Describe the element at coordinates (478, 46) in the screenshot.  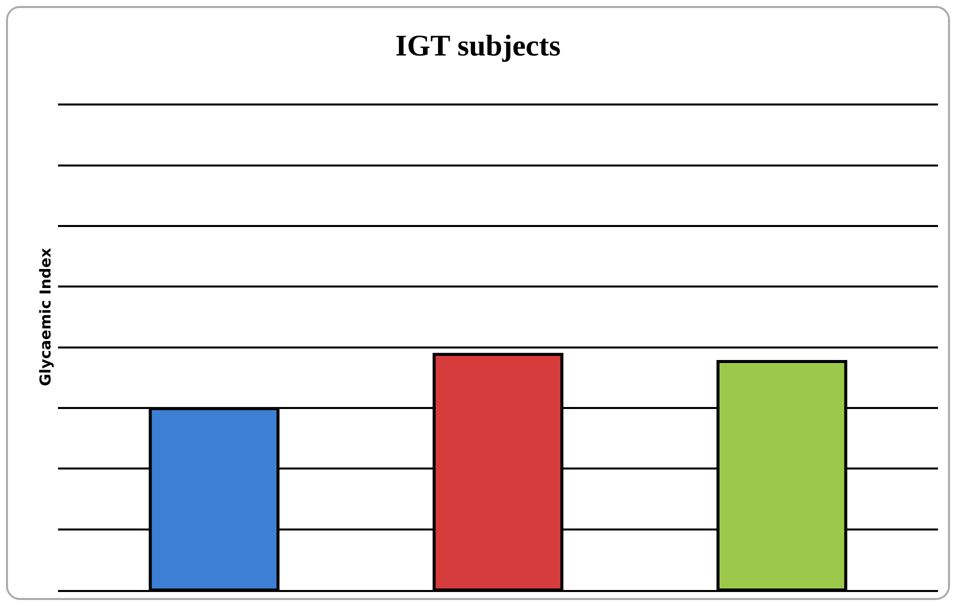
I see `chart-title: IGT subjects` at that location.